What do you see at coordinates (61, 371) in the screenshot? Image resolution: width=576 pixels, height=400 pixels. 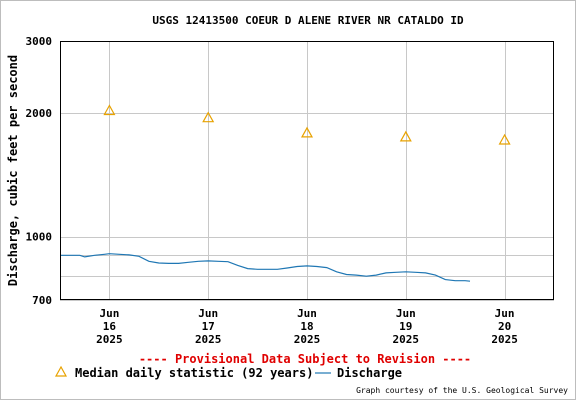 I see `triangle-icon` at bounding box center [61, 371].